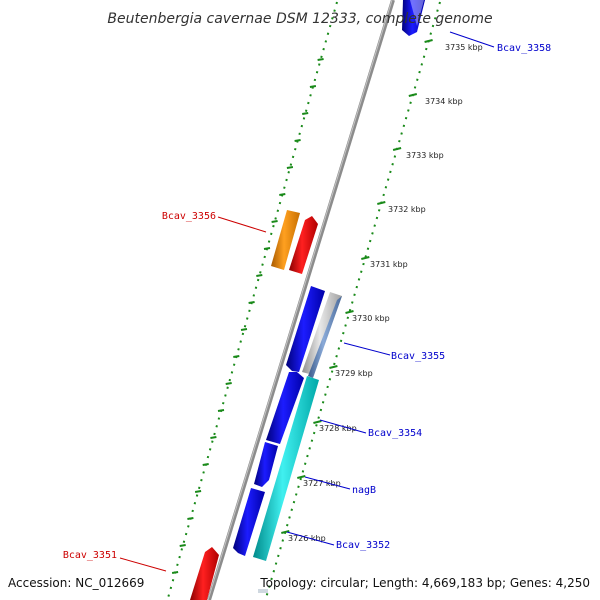 The image size is (600, 600). I want to click on accession-text: Accession: NC_012669, so click(76, 583).